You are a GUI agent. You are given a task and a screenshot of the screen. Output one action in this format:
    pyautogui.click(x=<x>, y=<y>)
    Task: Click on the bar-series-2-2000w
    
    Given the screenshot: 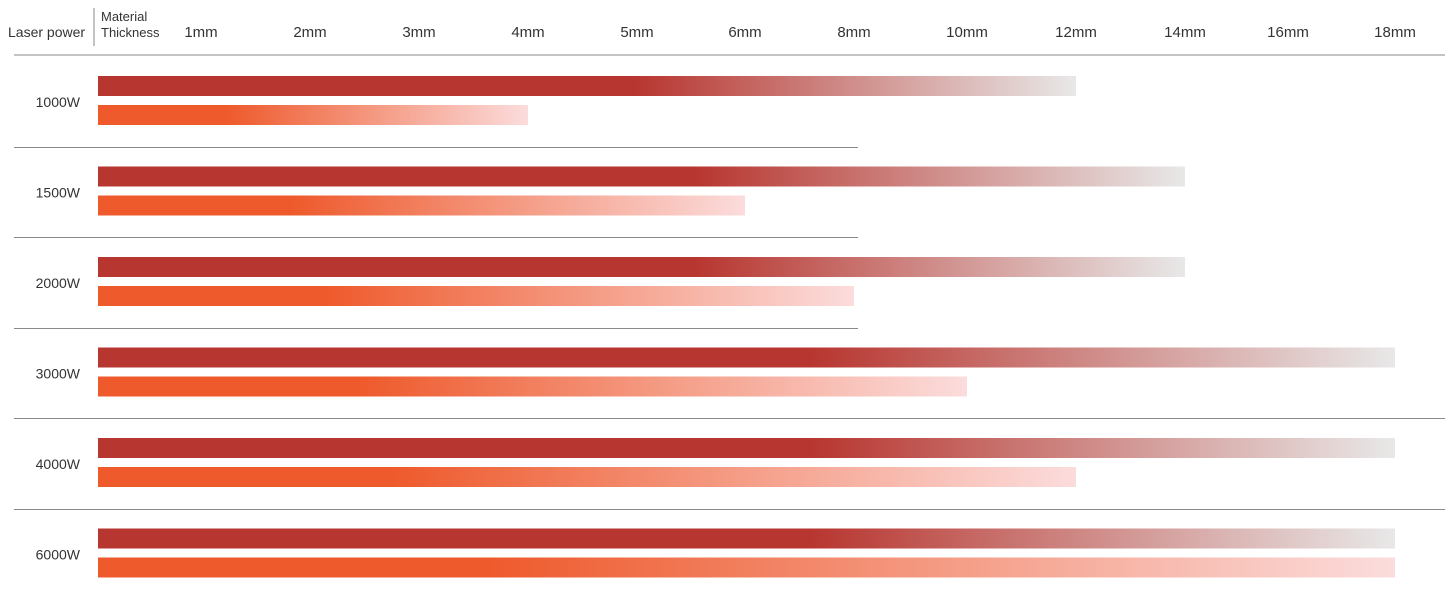 What is the action you would take?
    pyautogui.click(x=476, y=296)
    